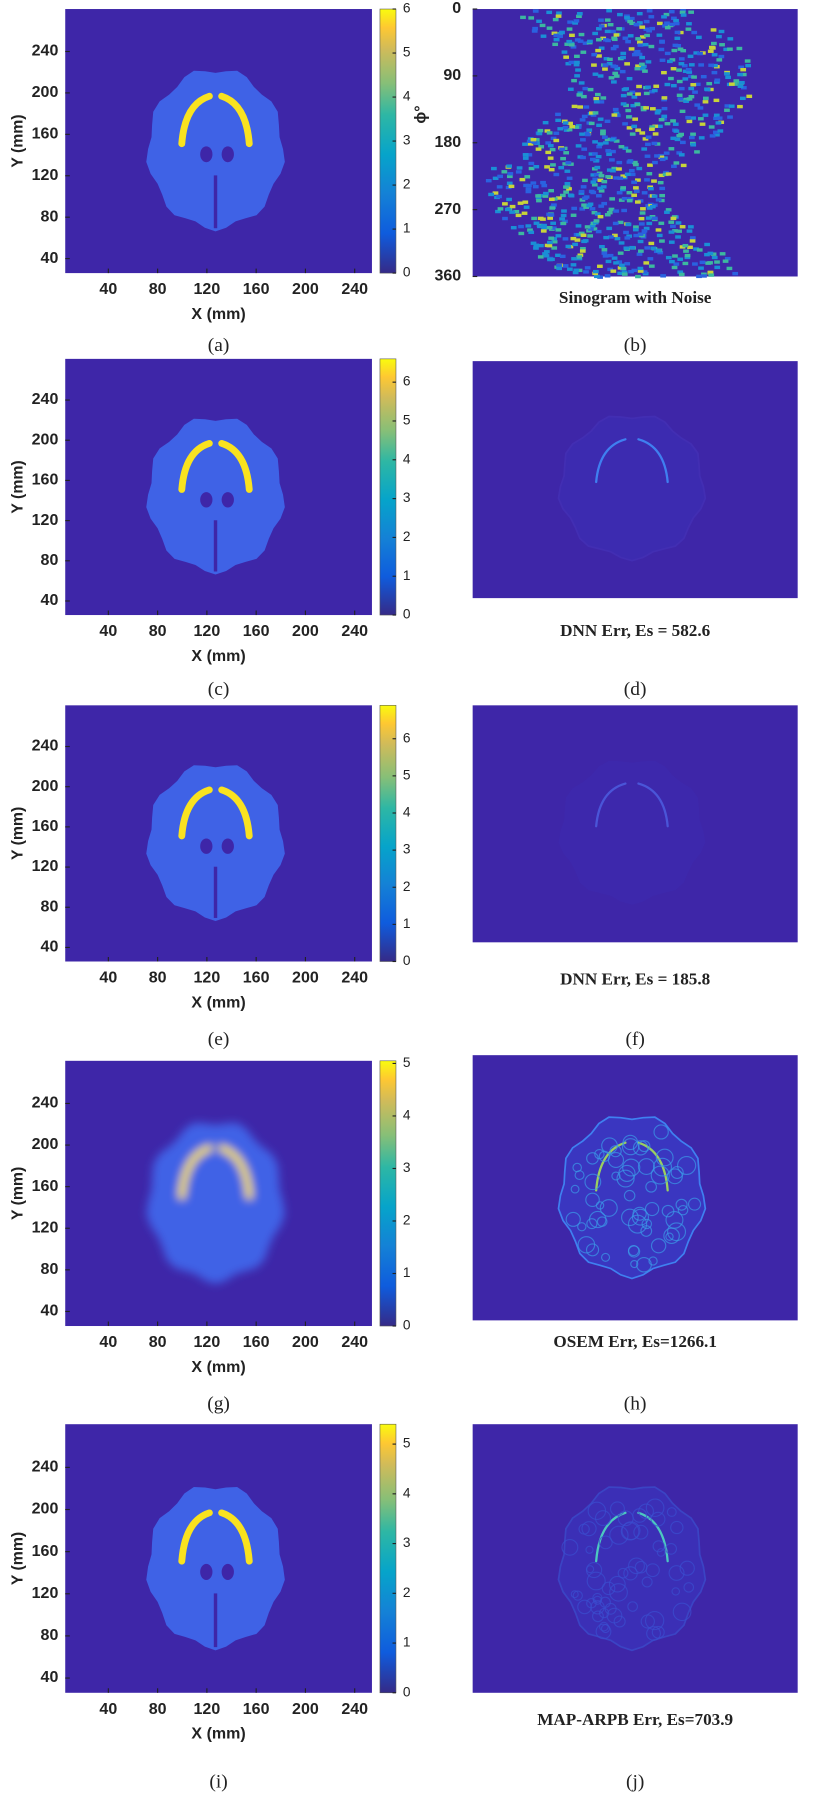 The width and height of the screenshot is (824, 1800). Describe the element at coordinates (45, 134) in the screenshot. I see `y-tick-label: 160` at that location.